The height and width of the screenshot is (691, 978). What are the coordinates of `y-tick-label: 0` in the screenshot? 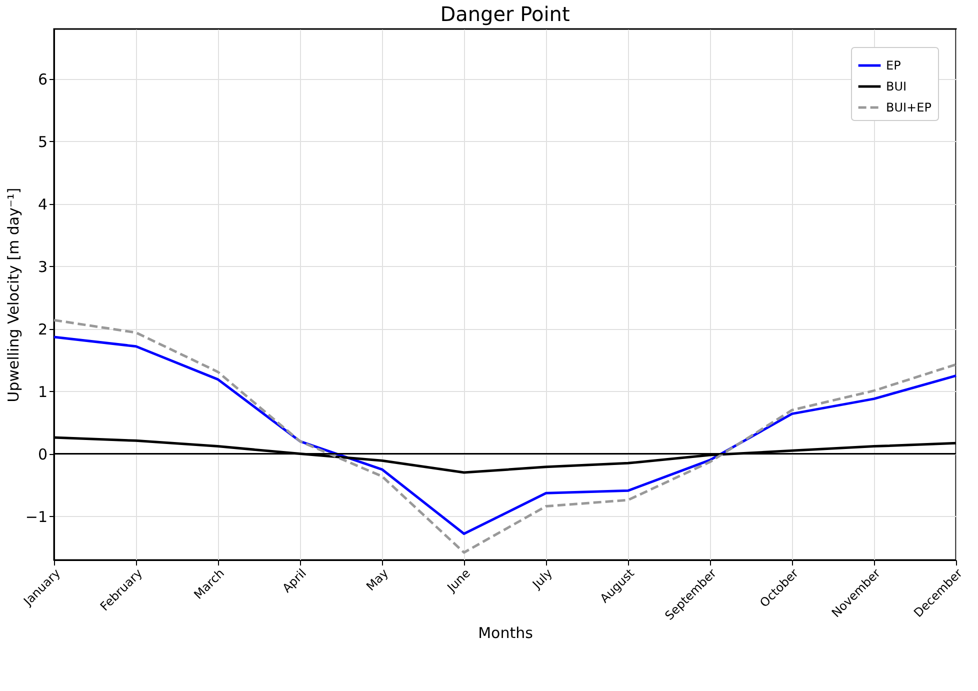 It's located at (43, 454).